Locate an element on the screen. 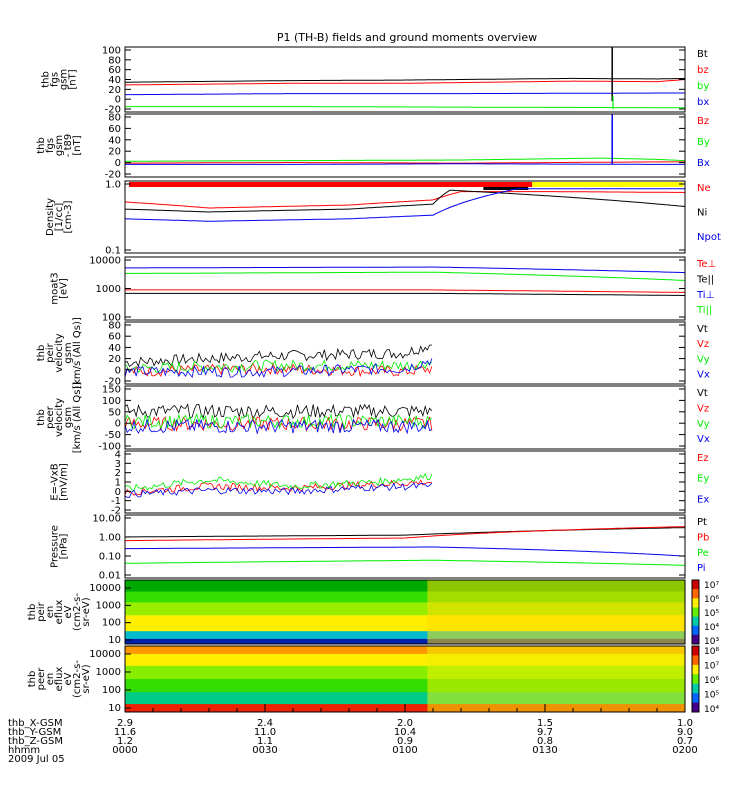  panel-7-frame is located at coordinates (405, 482).